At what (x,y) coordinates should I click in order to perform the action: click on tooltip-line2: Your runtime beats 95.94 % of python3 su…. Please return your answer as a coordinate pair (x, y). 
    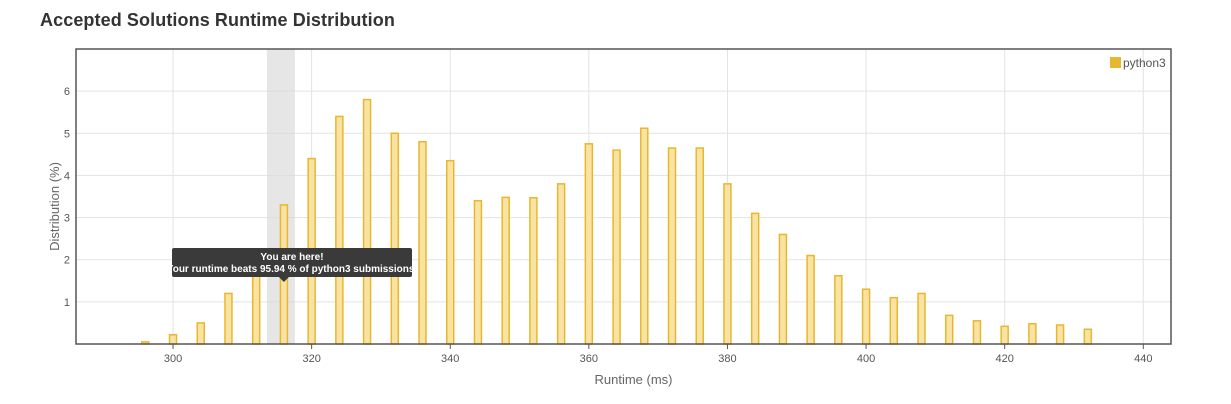
    Looking at the image, I should click on (292, 269).